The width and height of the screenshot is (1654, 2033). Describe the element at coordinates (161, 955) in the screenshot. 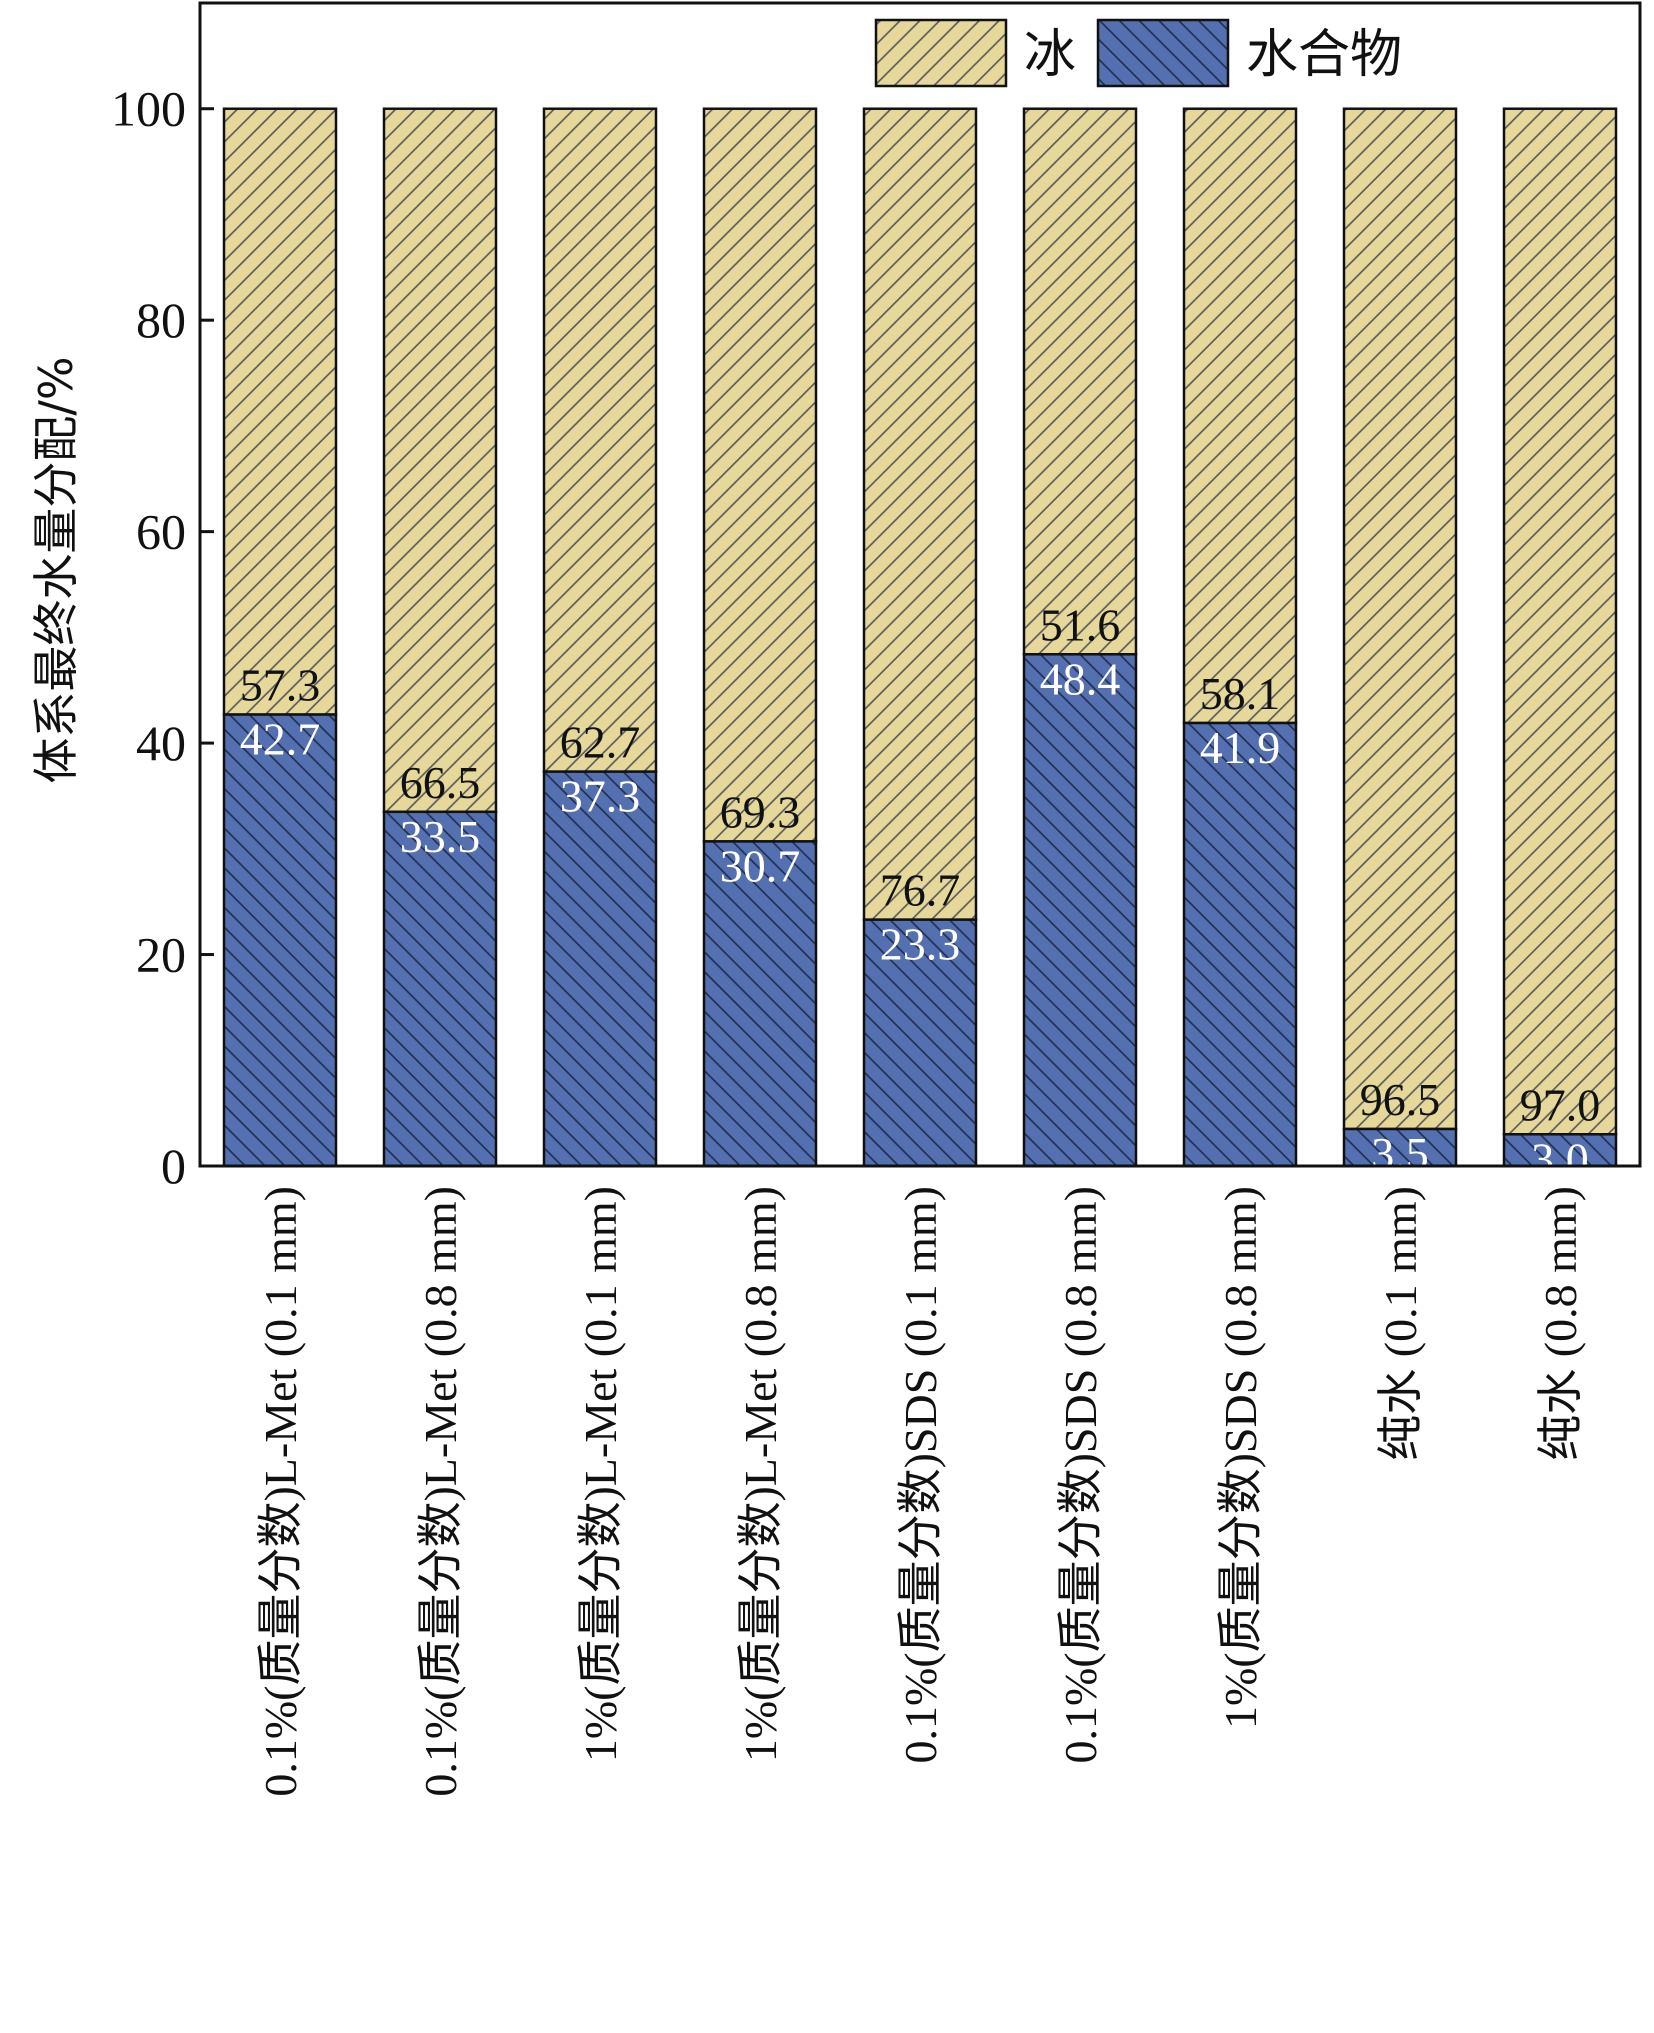

I see `y-tick-label: 20` at that location.